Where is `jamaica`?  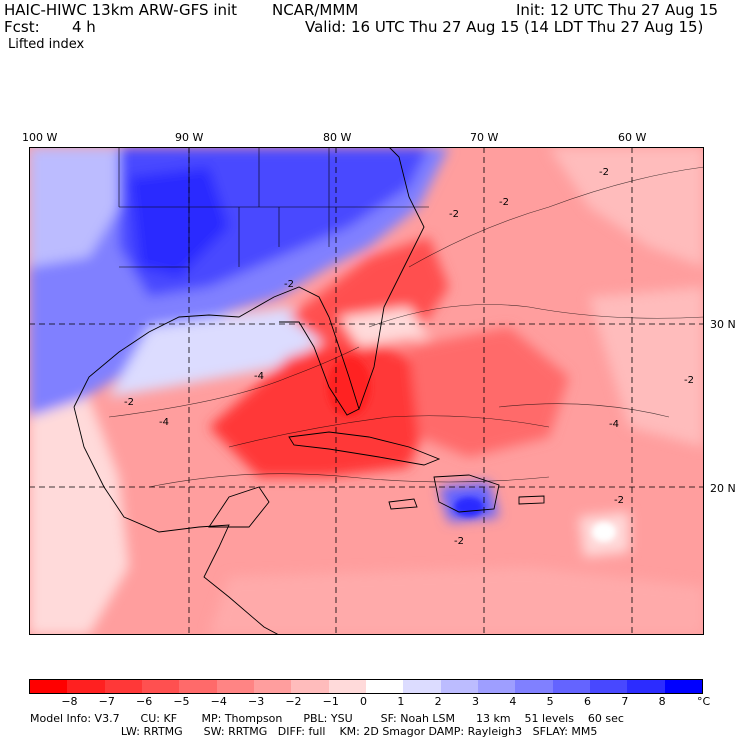
jamaica is located at coordinates (403, 504).